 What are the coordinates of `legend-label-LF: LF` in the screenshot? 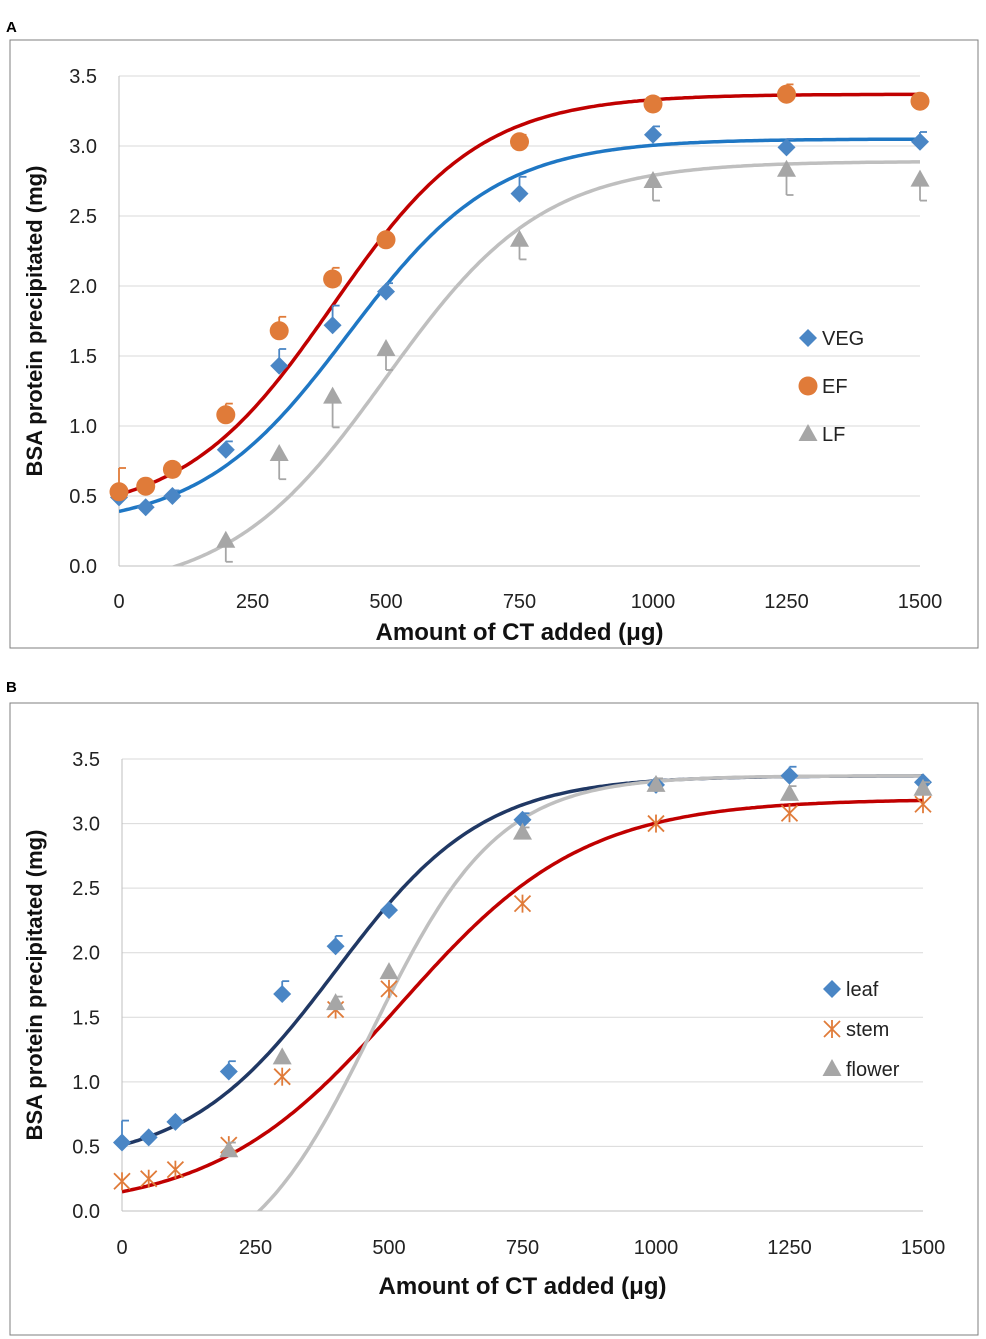 It's located at (833, 435).